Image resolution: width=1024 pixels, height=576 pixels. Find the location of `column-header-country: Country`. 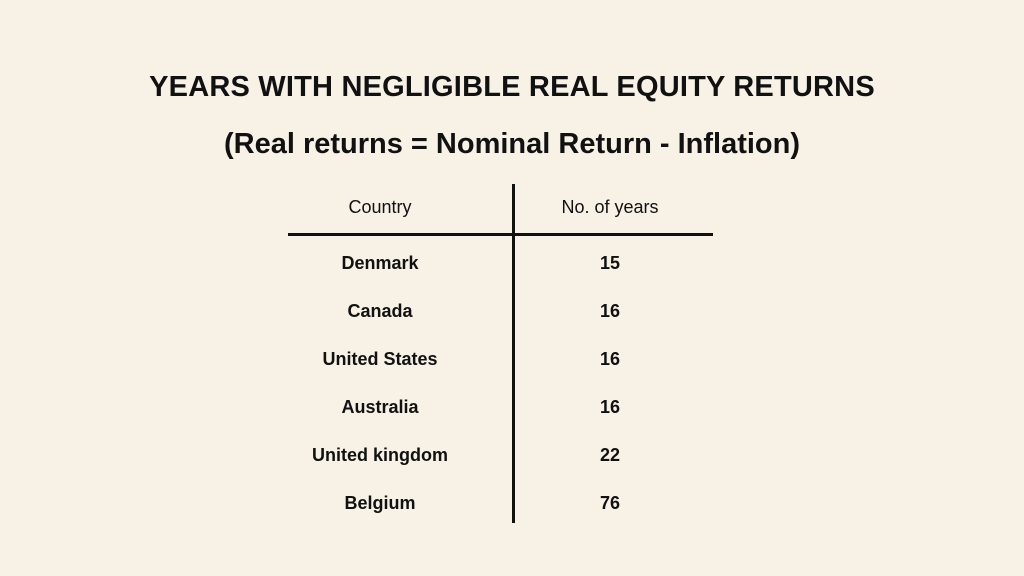

column-header-country: Country is located at coordinates (380, 207).